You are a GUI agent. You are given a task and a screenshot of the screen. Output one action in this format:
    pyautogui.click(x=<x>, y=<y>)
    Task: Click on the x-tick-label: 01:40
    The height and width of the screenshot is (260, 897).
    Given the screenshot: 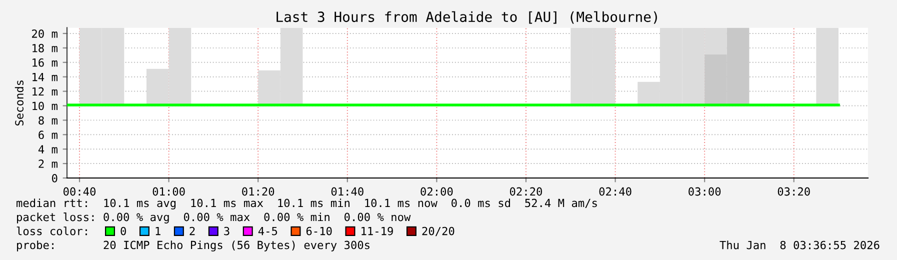 What is the action you would take?
    pyautogui.click(x=347, y=191)
    